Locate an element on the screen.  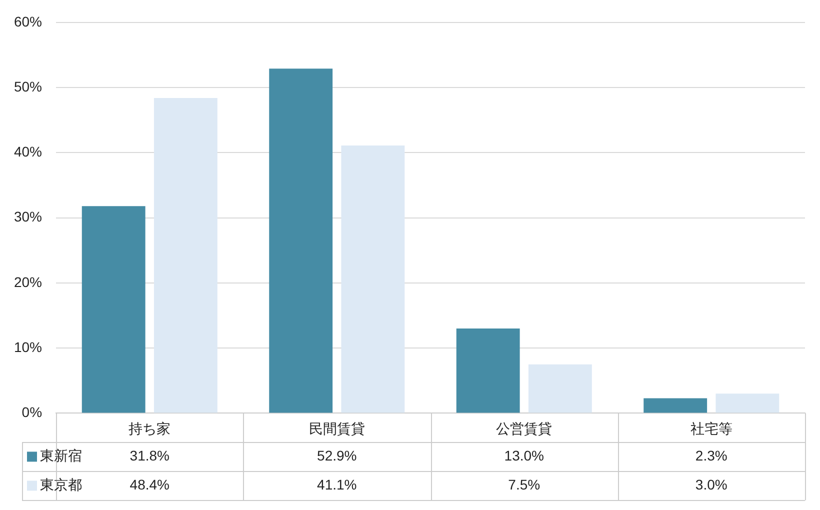
y-tick-label: 10% is located at coordinates (28, 346).